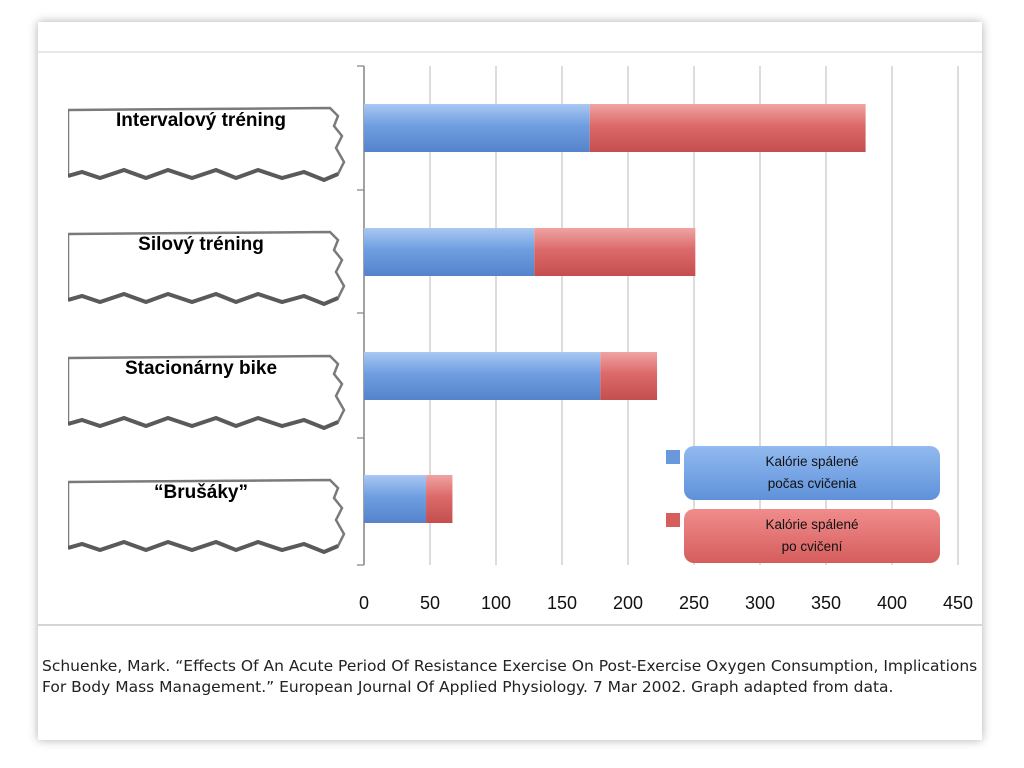 The image size is (1024, 768). Describe the element at coordinates (958, 603) in the screenshot. I see `x-tick-label: 450` at that location.